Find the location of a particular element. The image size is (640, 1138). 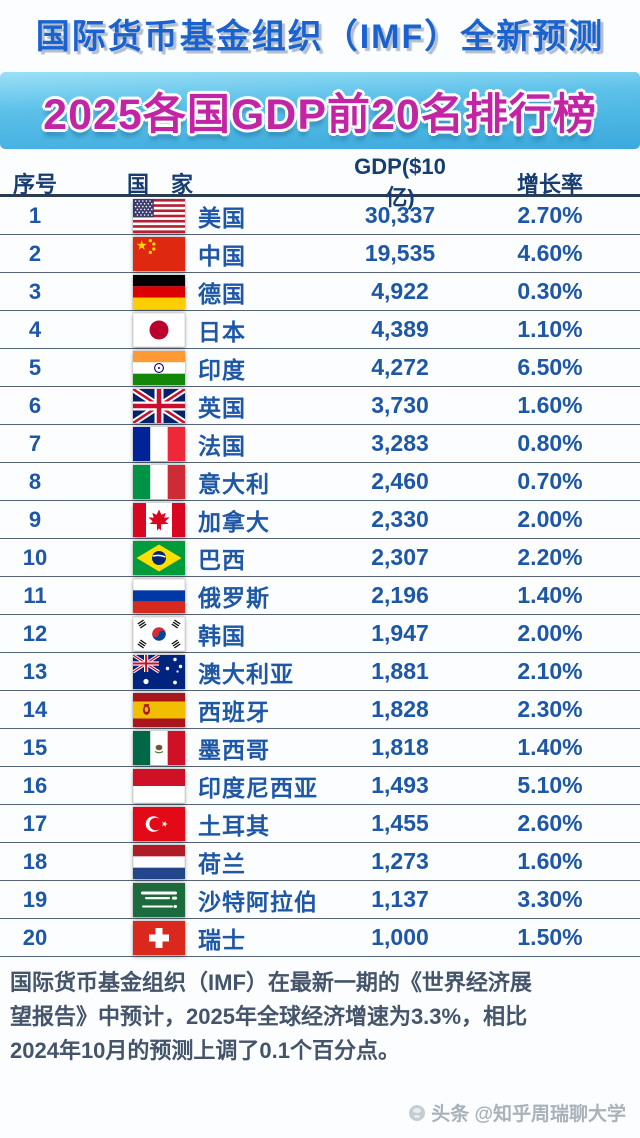

table-row: 15 墨西哥 1,818 1.40% is located at coordinates (320, 748).